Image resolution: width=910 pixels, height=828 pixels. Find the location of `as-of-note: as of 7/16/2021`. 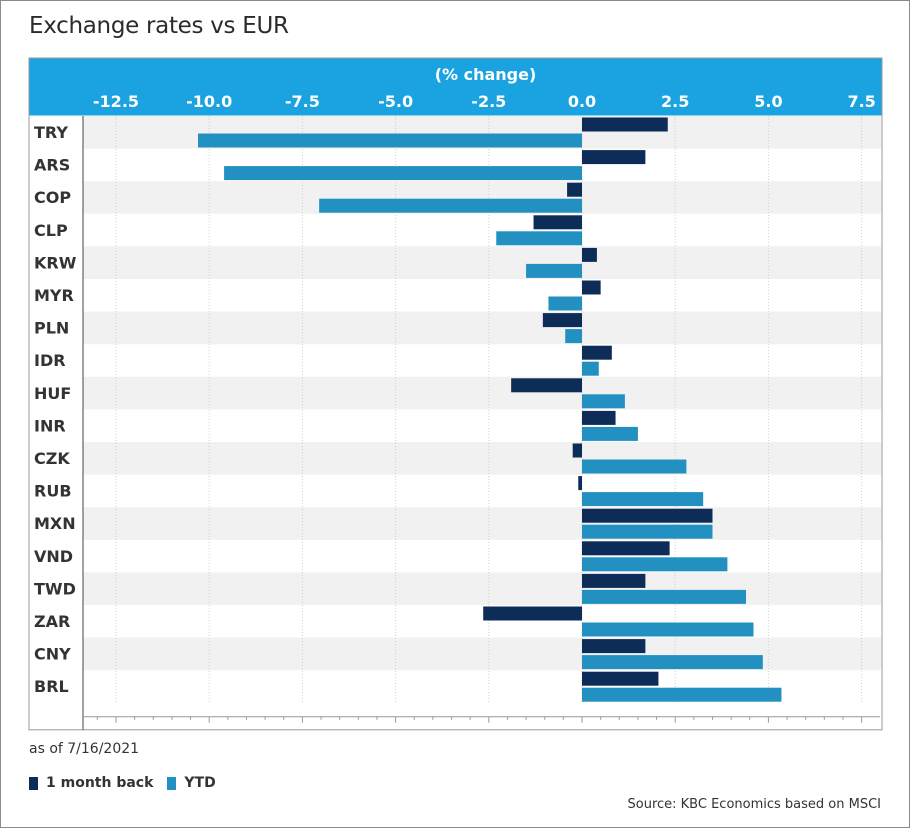

as-of-note: as of 7/16/2021 is located at coordinates (84, 749).